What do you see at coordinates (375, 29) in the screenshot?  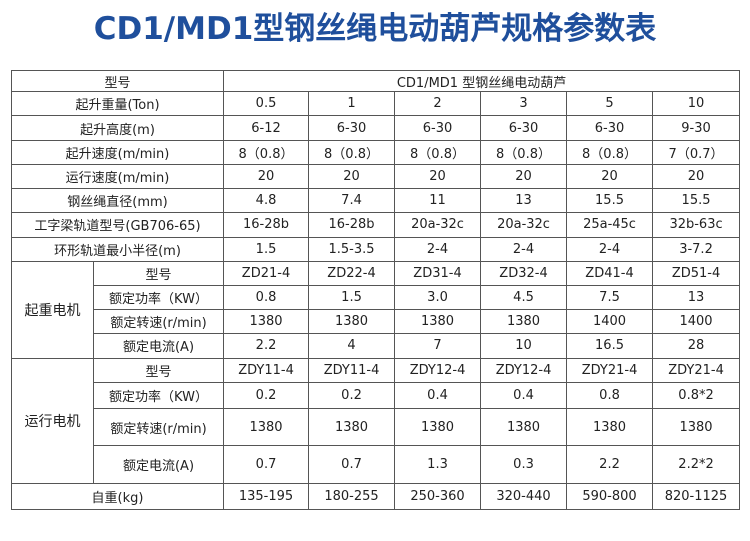 I see `page-title: CD1/MD1型钢丝绳电动葫芦规格参数表` at bounding box center [375, 29].